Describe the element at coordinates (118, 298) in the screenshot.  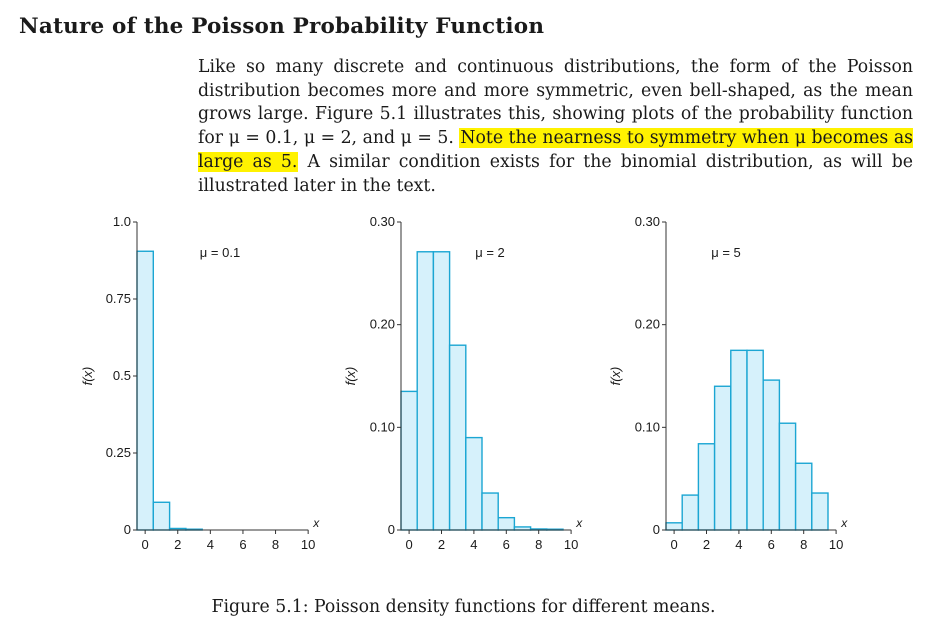
I see `y-tick-label: 0.75` at that location.